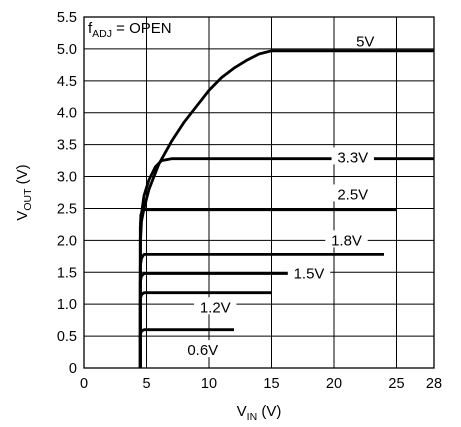  I want to click on y-tick-label: 4.0, so click(67, 114).